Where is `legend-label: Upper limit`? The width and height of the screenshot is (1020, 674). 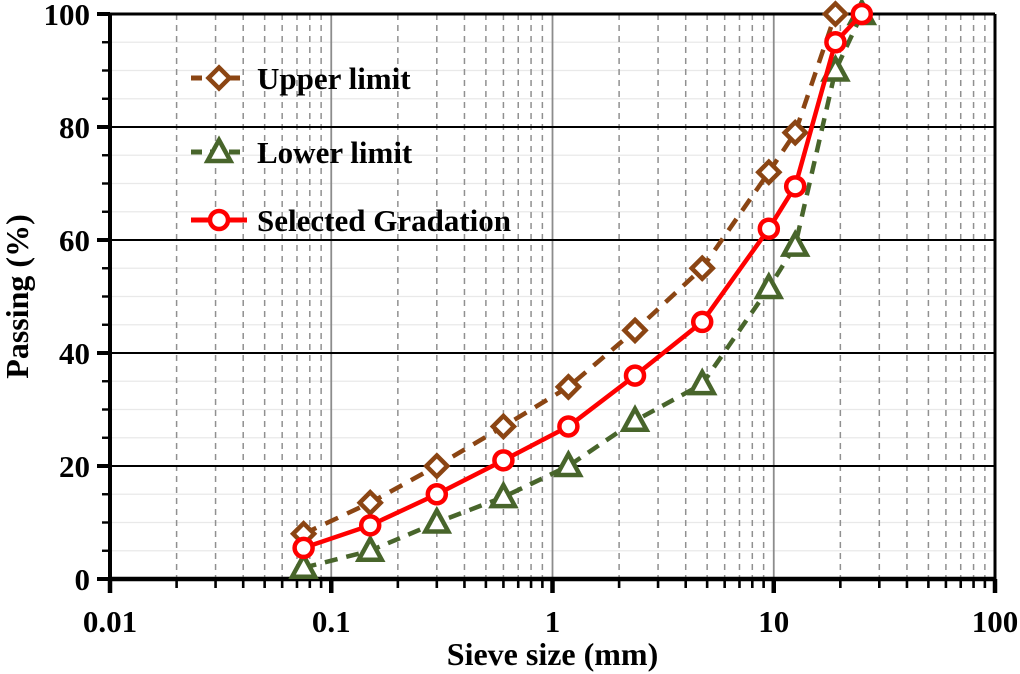
legend-label: Upper limit is located at coordinates (334, 78).